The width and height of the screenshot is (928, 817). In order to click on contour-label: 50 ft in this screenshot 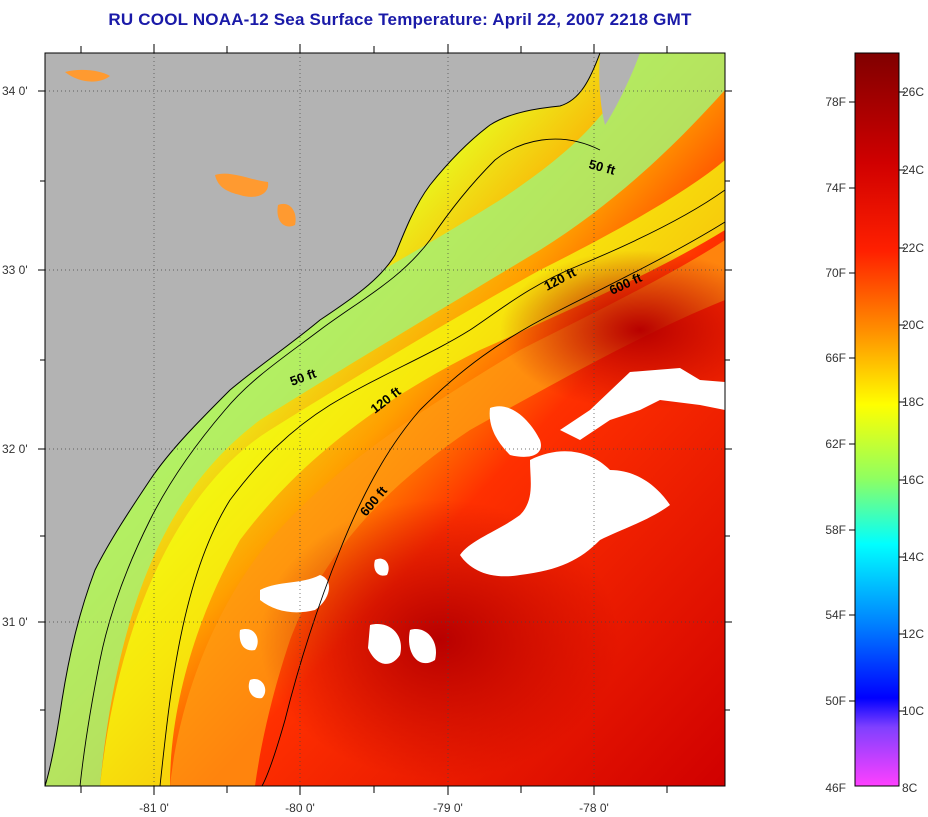, I will do `click(602, 167)`.